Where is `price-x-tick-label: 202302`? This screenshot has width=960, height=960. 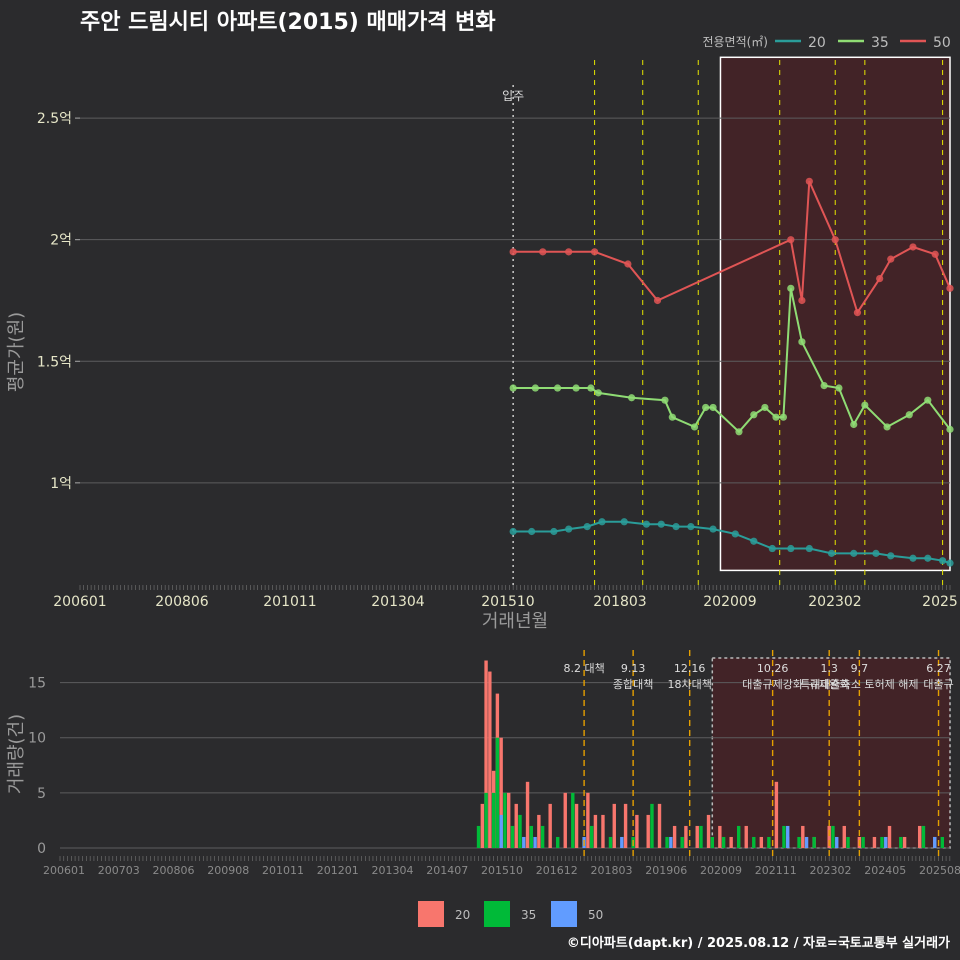 price-x-tick-label: 202302 is located at coordinates (834, 602).